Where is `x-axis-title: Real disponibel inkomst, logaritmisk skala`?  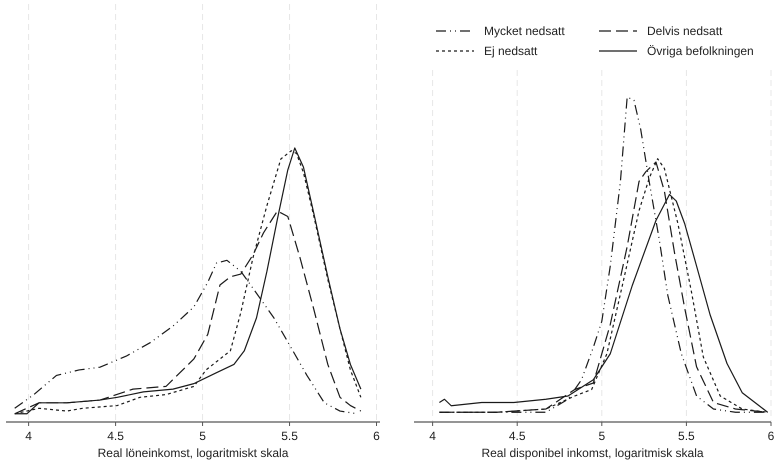
x-axis-title: Real disponibel inkomst, logaritmisk skala is located at coordinates (592, 453).